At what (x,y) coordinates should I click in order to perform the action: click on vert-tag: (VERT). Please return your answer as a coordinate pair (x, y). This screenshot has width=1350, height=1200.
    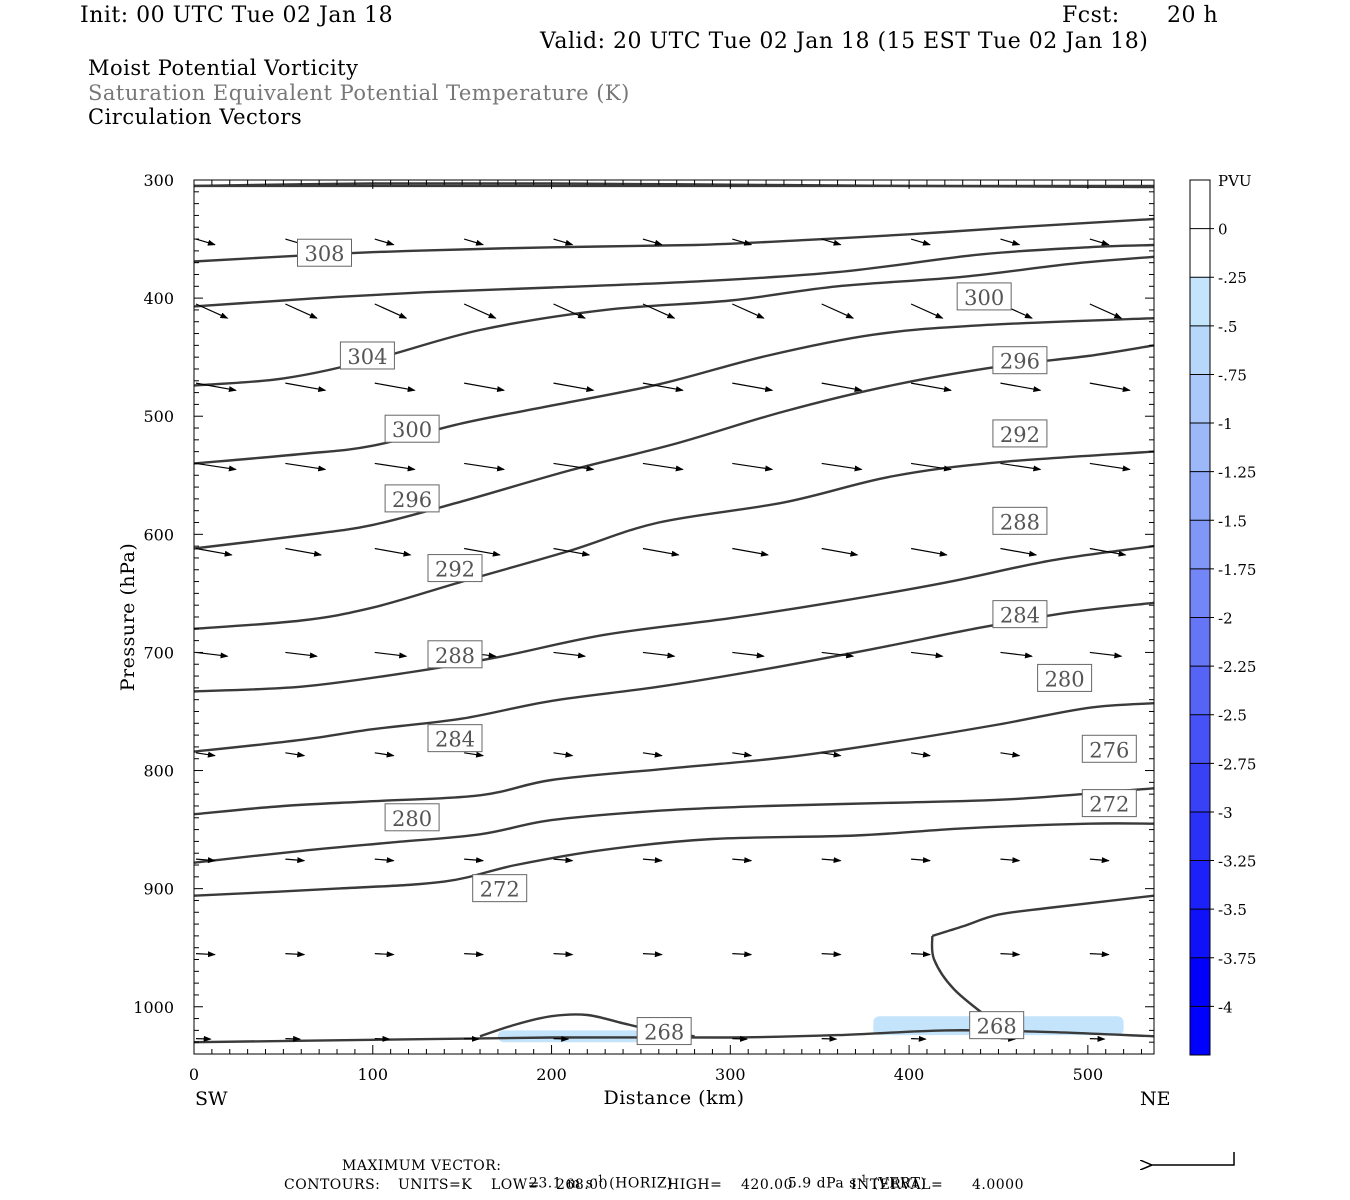
    Looking at the image, I should click on (899, 1183).